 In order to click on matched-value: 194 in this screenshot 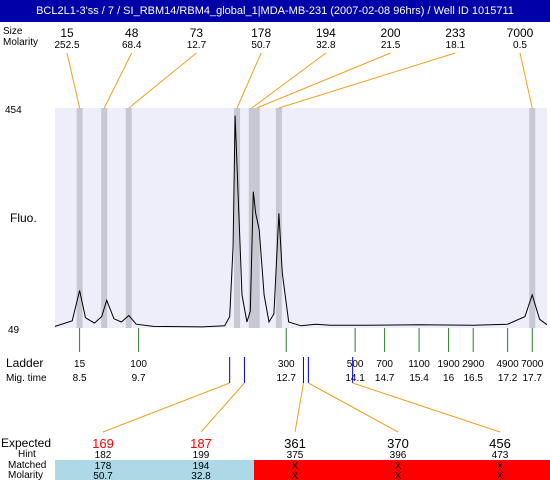, I will do `click(201, 466)`.